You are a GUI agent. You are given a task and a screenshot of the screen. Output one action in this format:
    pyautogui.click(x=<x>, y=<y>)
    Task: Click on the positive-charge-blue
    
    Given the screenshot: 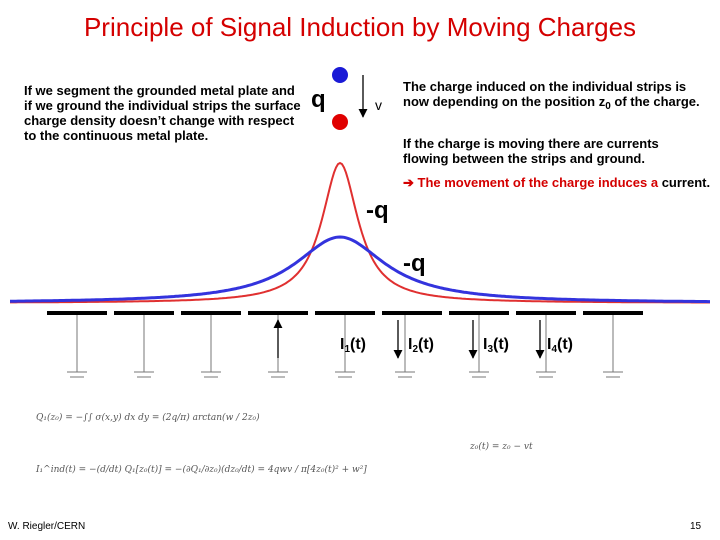 What is the action you would take?
    pyautogui.click(x=340, y=75)
    